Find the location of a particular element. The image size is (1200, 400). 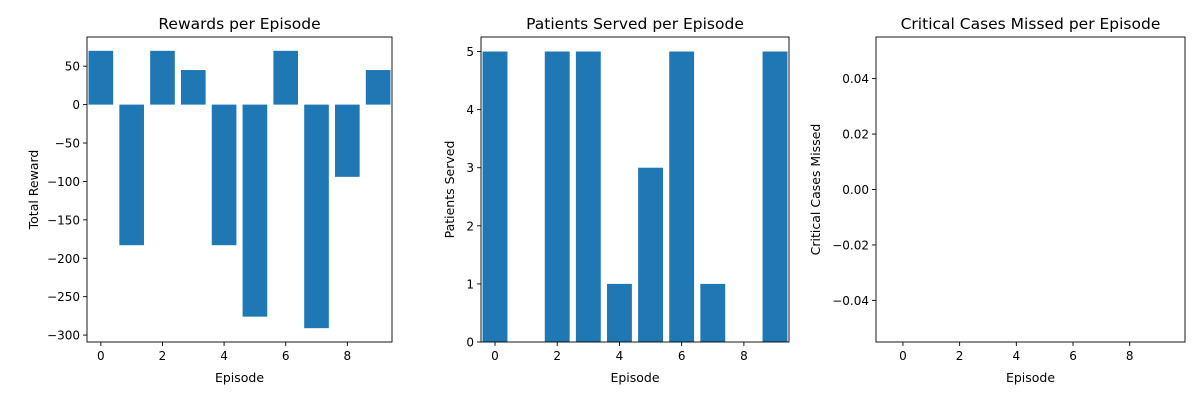

y-tick-label: 5 is located at coordinates (470, 52).